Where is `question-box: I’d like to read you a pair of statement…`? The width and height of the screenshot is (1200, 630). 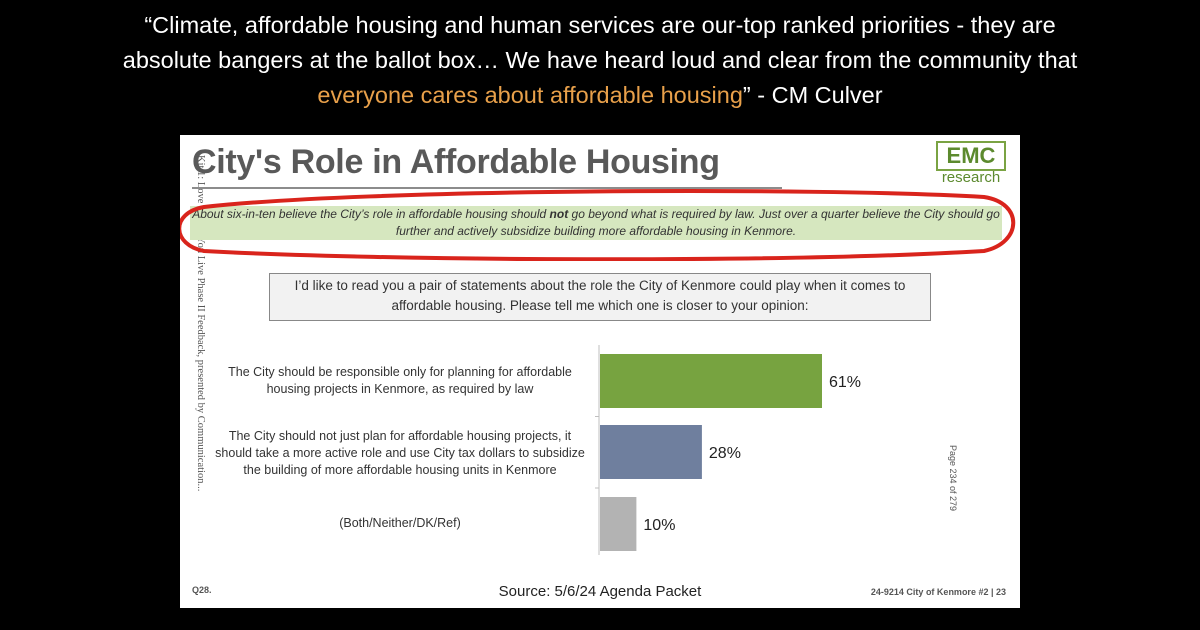
question-box: I’d like to read you a pair of statement… is located at coordinates (600, 297).